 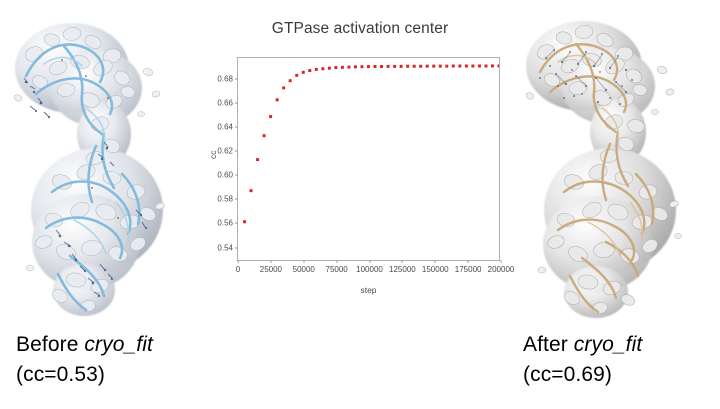 What do you see at coordinates (402, 269) in the screenshot?
I see `x-tick-label: 125000` at bounding box center [402, 269].